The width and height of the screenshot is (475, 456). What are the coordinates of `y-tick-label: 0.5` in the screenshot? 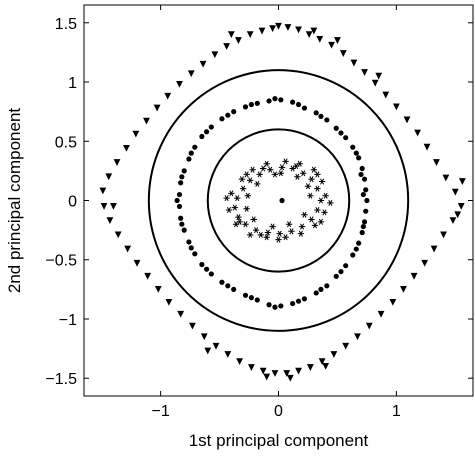 It's located at (66, 142).